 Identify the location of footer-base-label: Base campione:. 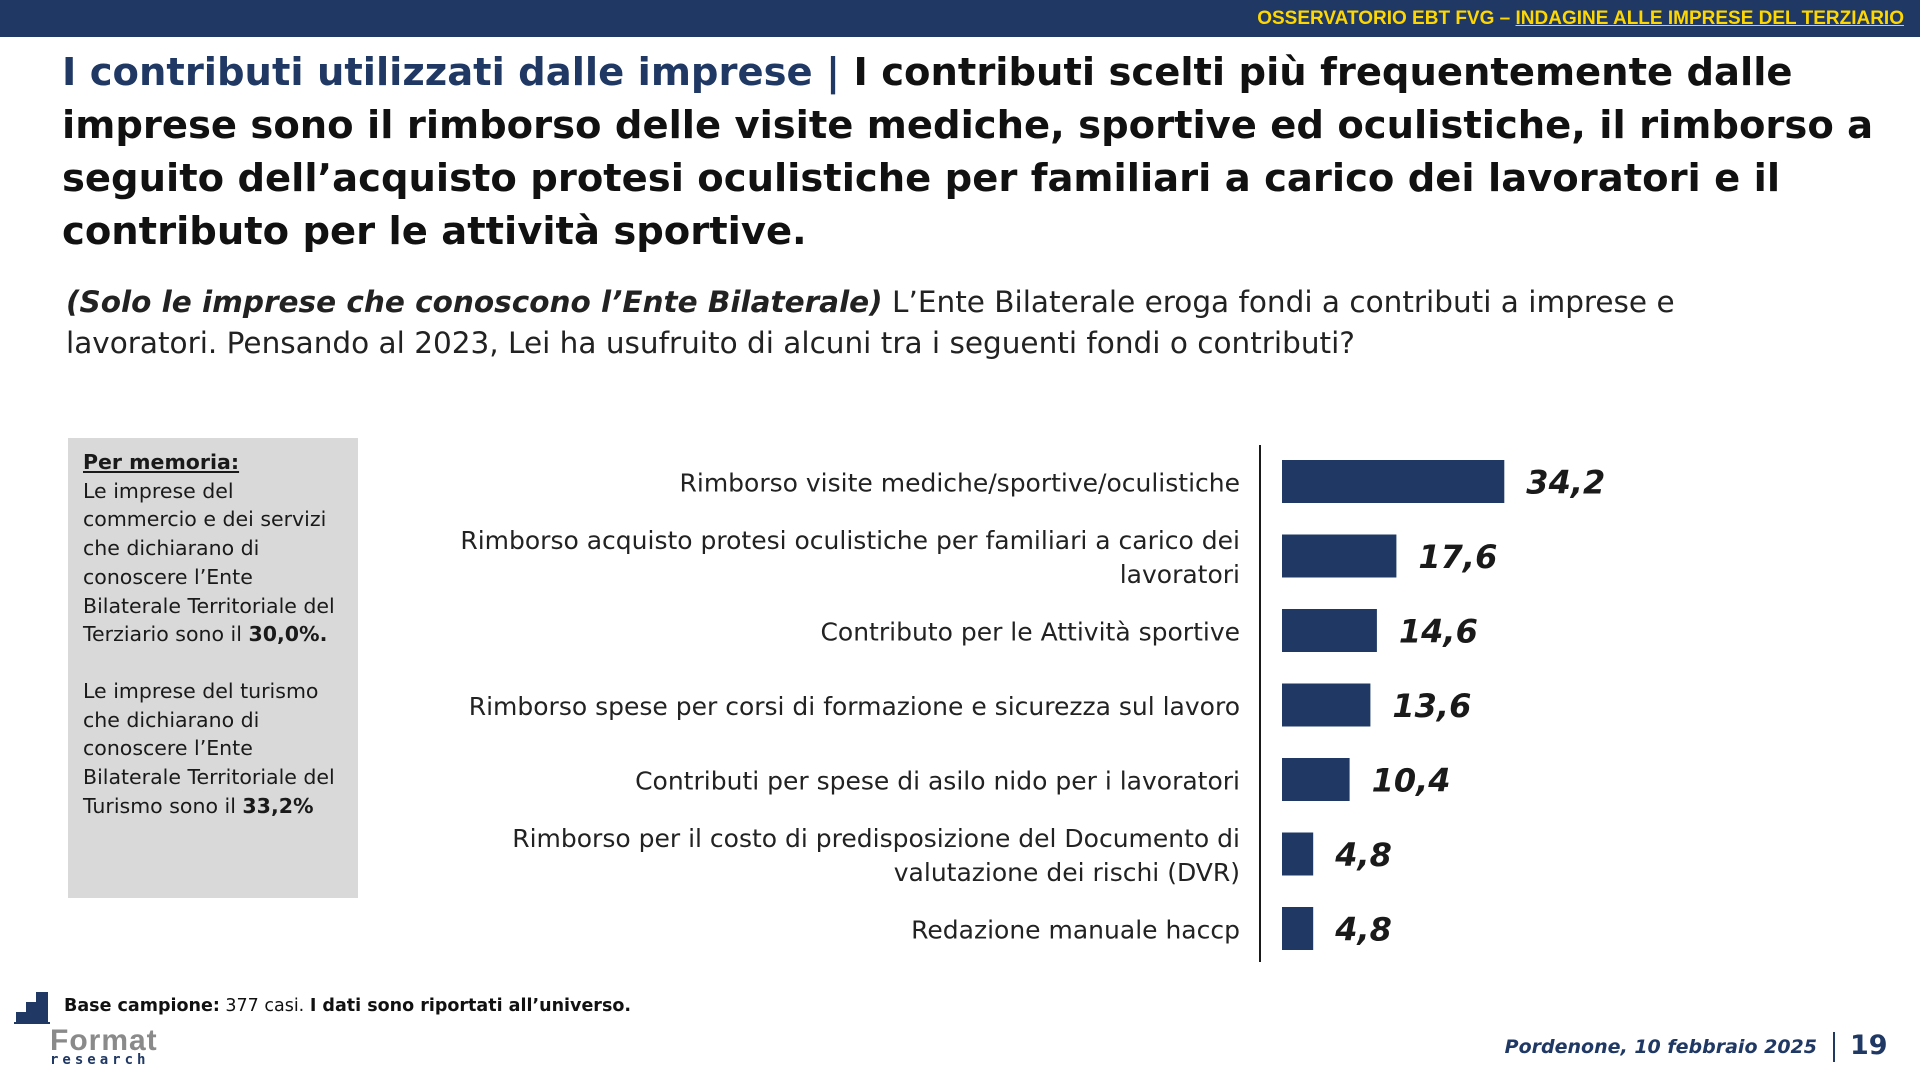
(142, 1006).